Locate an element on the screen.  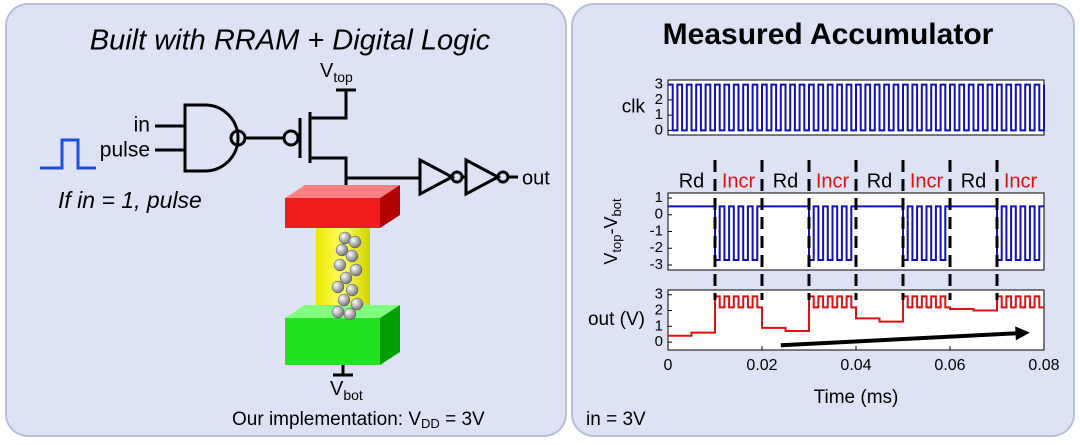
v-bot: Vbot is located at coordinates (346, 390).